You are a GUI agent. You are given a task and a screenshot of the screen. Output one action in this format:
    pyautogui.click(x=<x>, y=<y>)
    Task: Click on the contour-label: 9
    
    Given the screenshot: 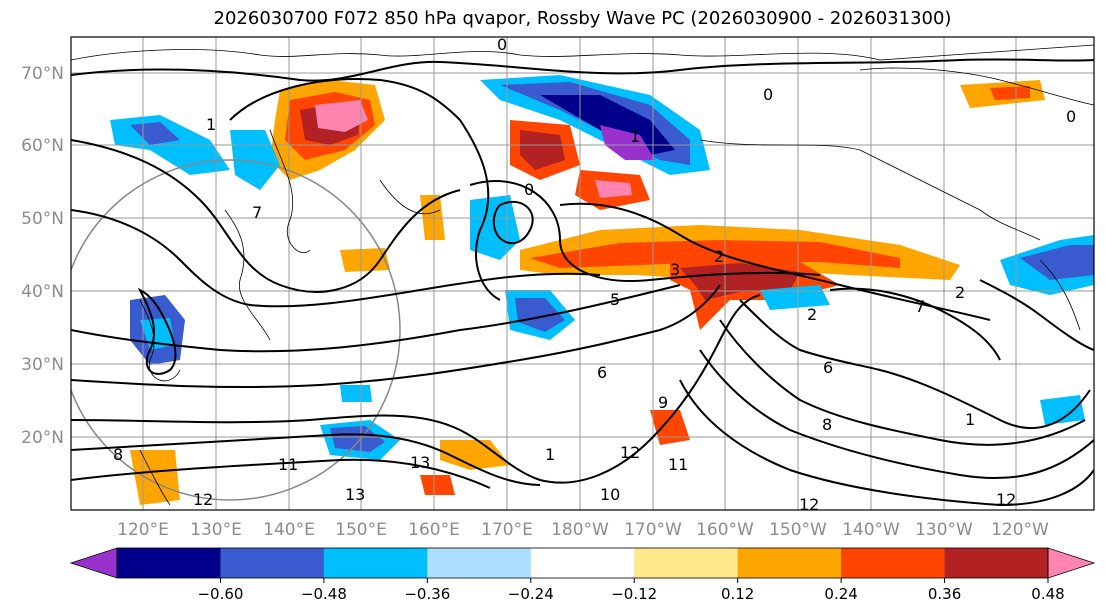 What is the action you would take?
    pyautogui.click(x=663, y=402)
    